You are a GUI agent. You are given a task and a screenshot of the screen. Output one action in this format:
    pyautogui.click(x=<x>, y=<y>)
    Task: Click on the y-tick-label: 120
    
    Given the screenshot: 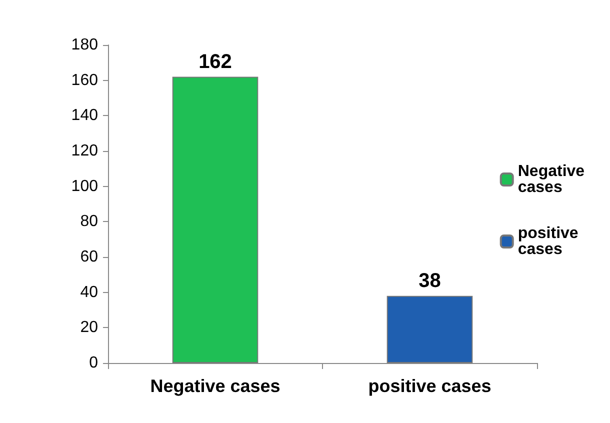 What is the action you would take?
    pyautogui.click(x=84, y=151)
    